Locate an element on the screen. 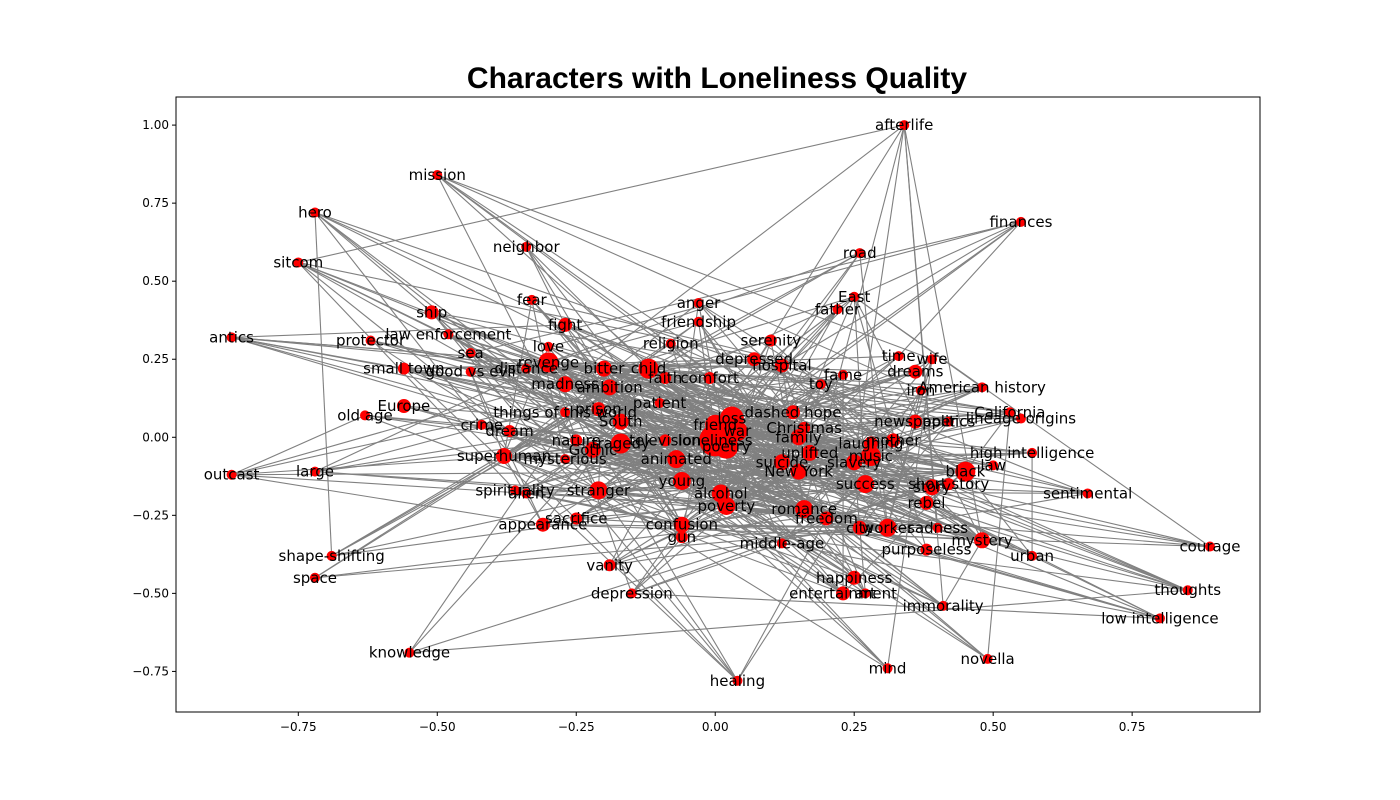 This screenshot has height=800, width=1400. node-label: vanity is located at coordinates (609, 565).